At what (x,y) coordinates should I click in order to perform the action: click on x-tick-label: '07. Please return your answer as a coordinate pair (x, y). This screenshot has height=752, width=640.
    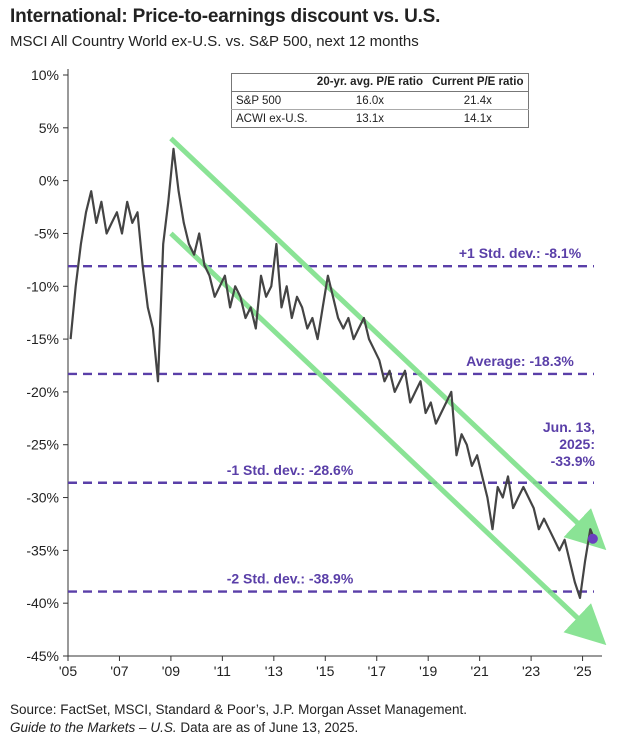
    Looking at the image, I should click on (119, 671).